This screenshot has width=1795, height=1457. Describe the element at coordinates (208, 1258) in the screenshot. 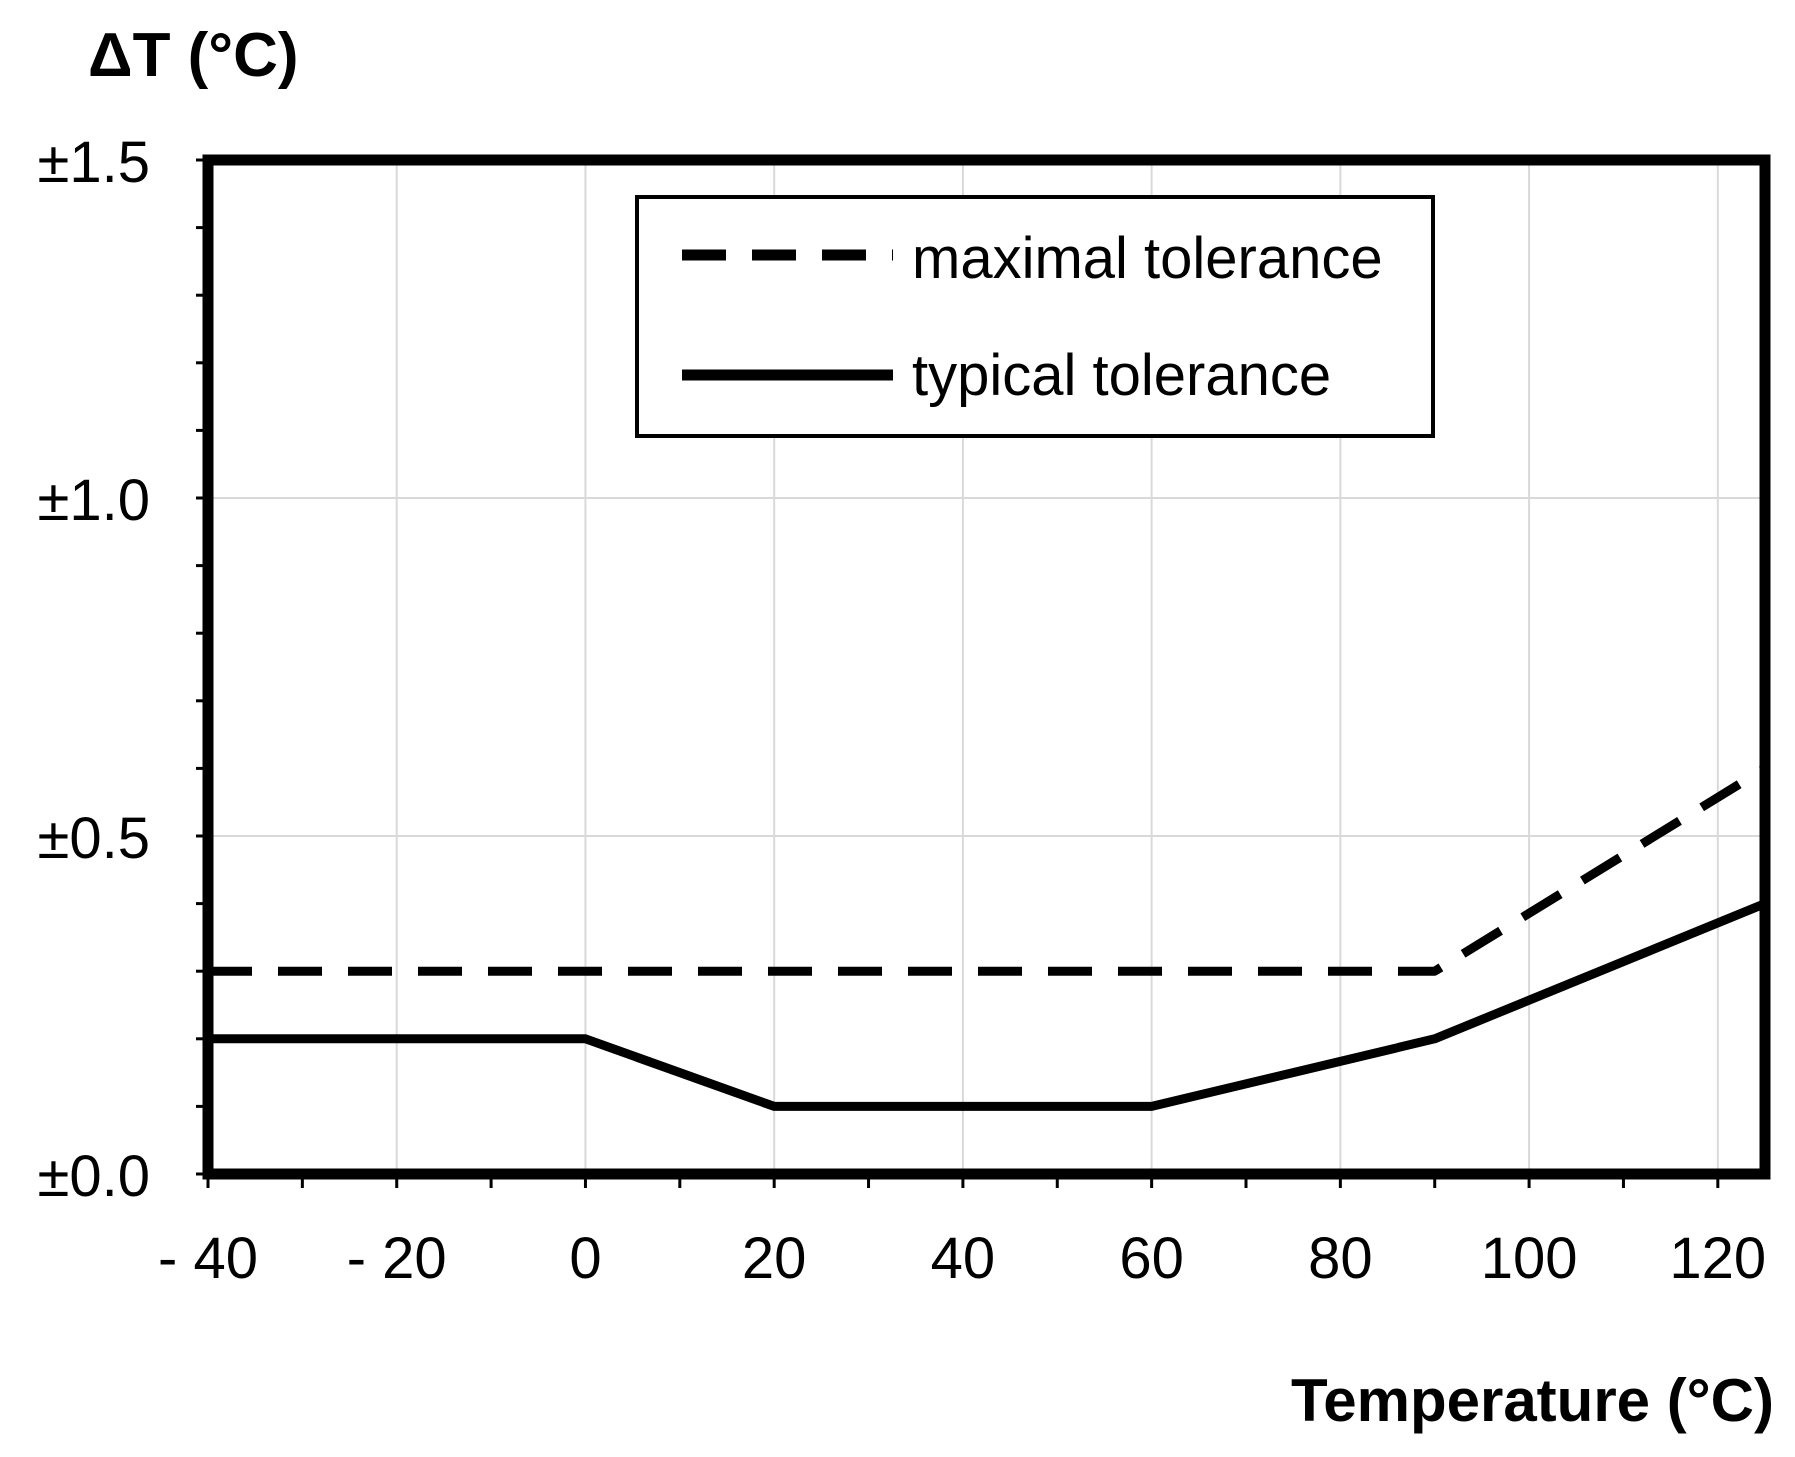

I see `x-tick-label: - 40` at that location.